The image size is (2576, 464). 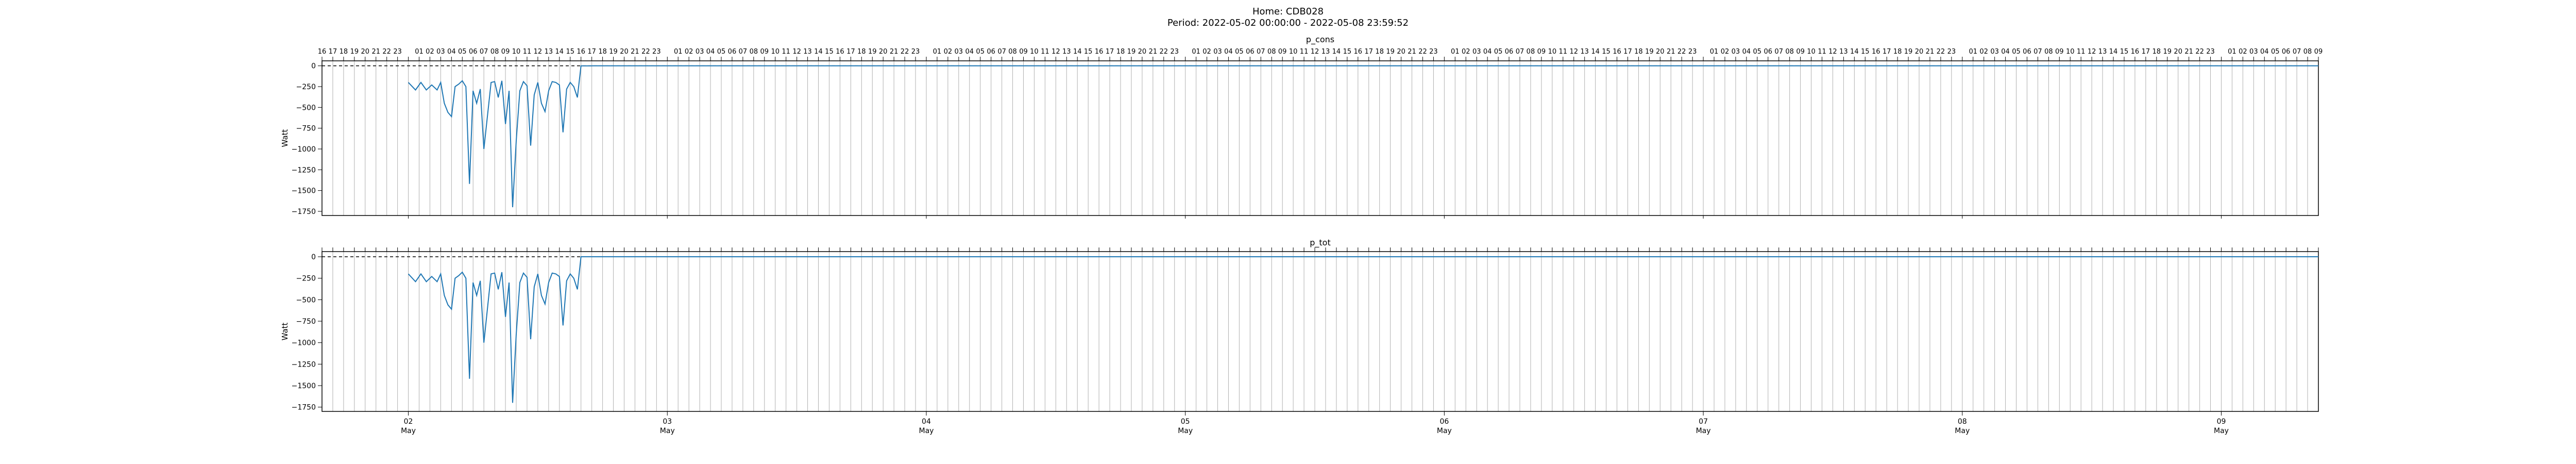 I want to click on hour-tick-label: 11, so click(x=2081, y=52).